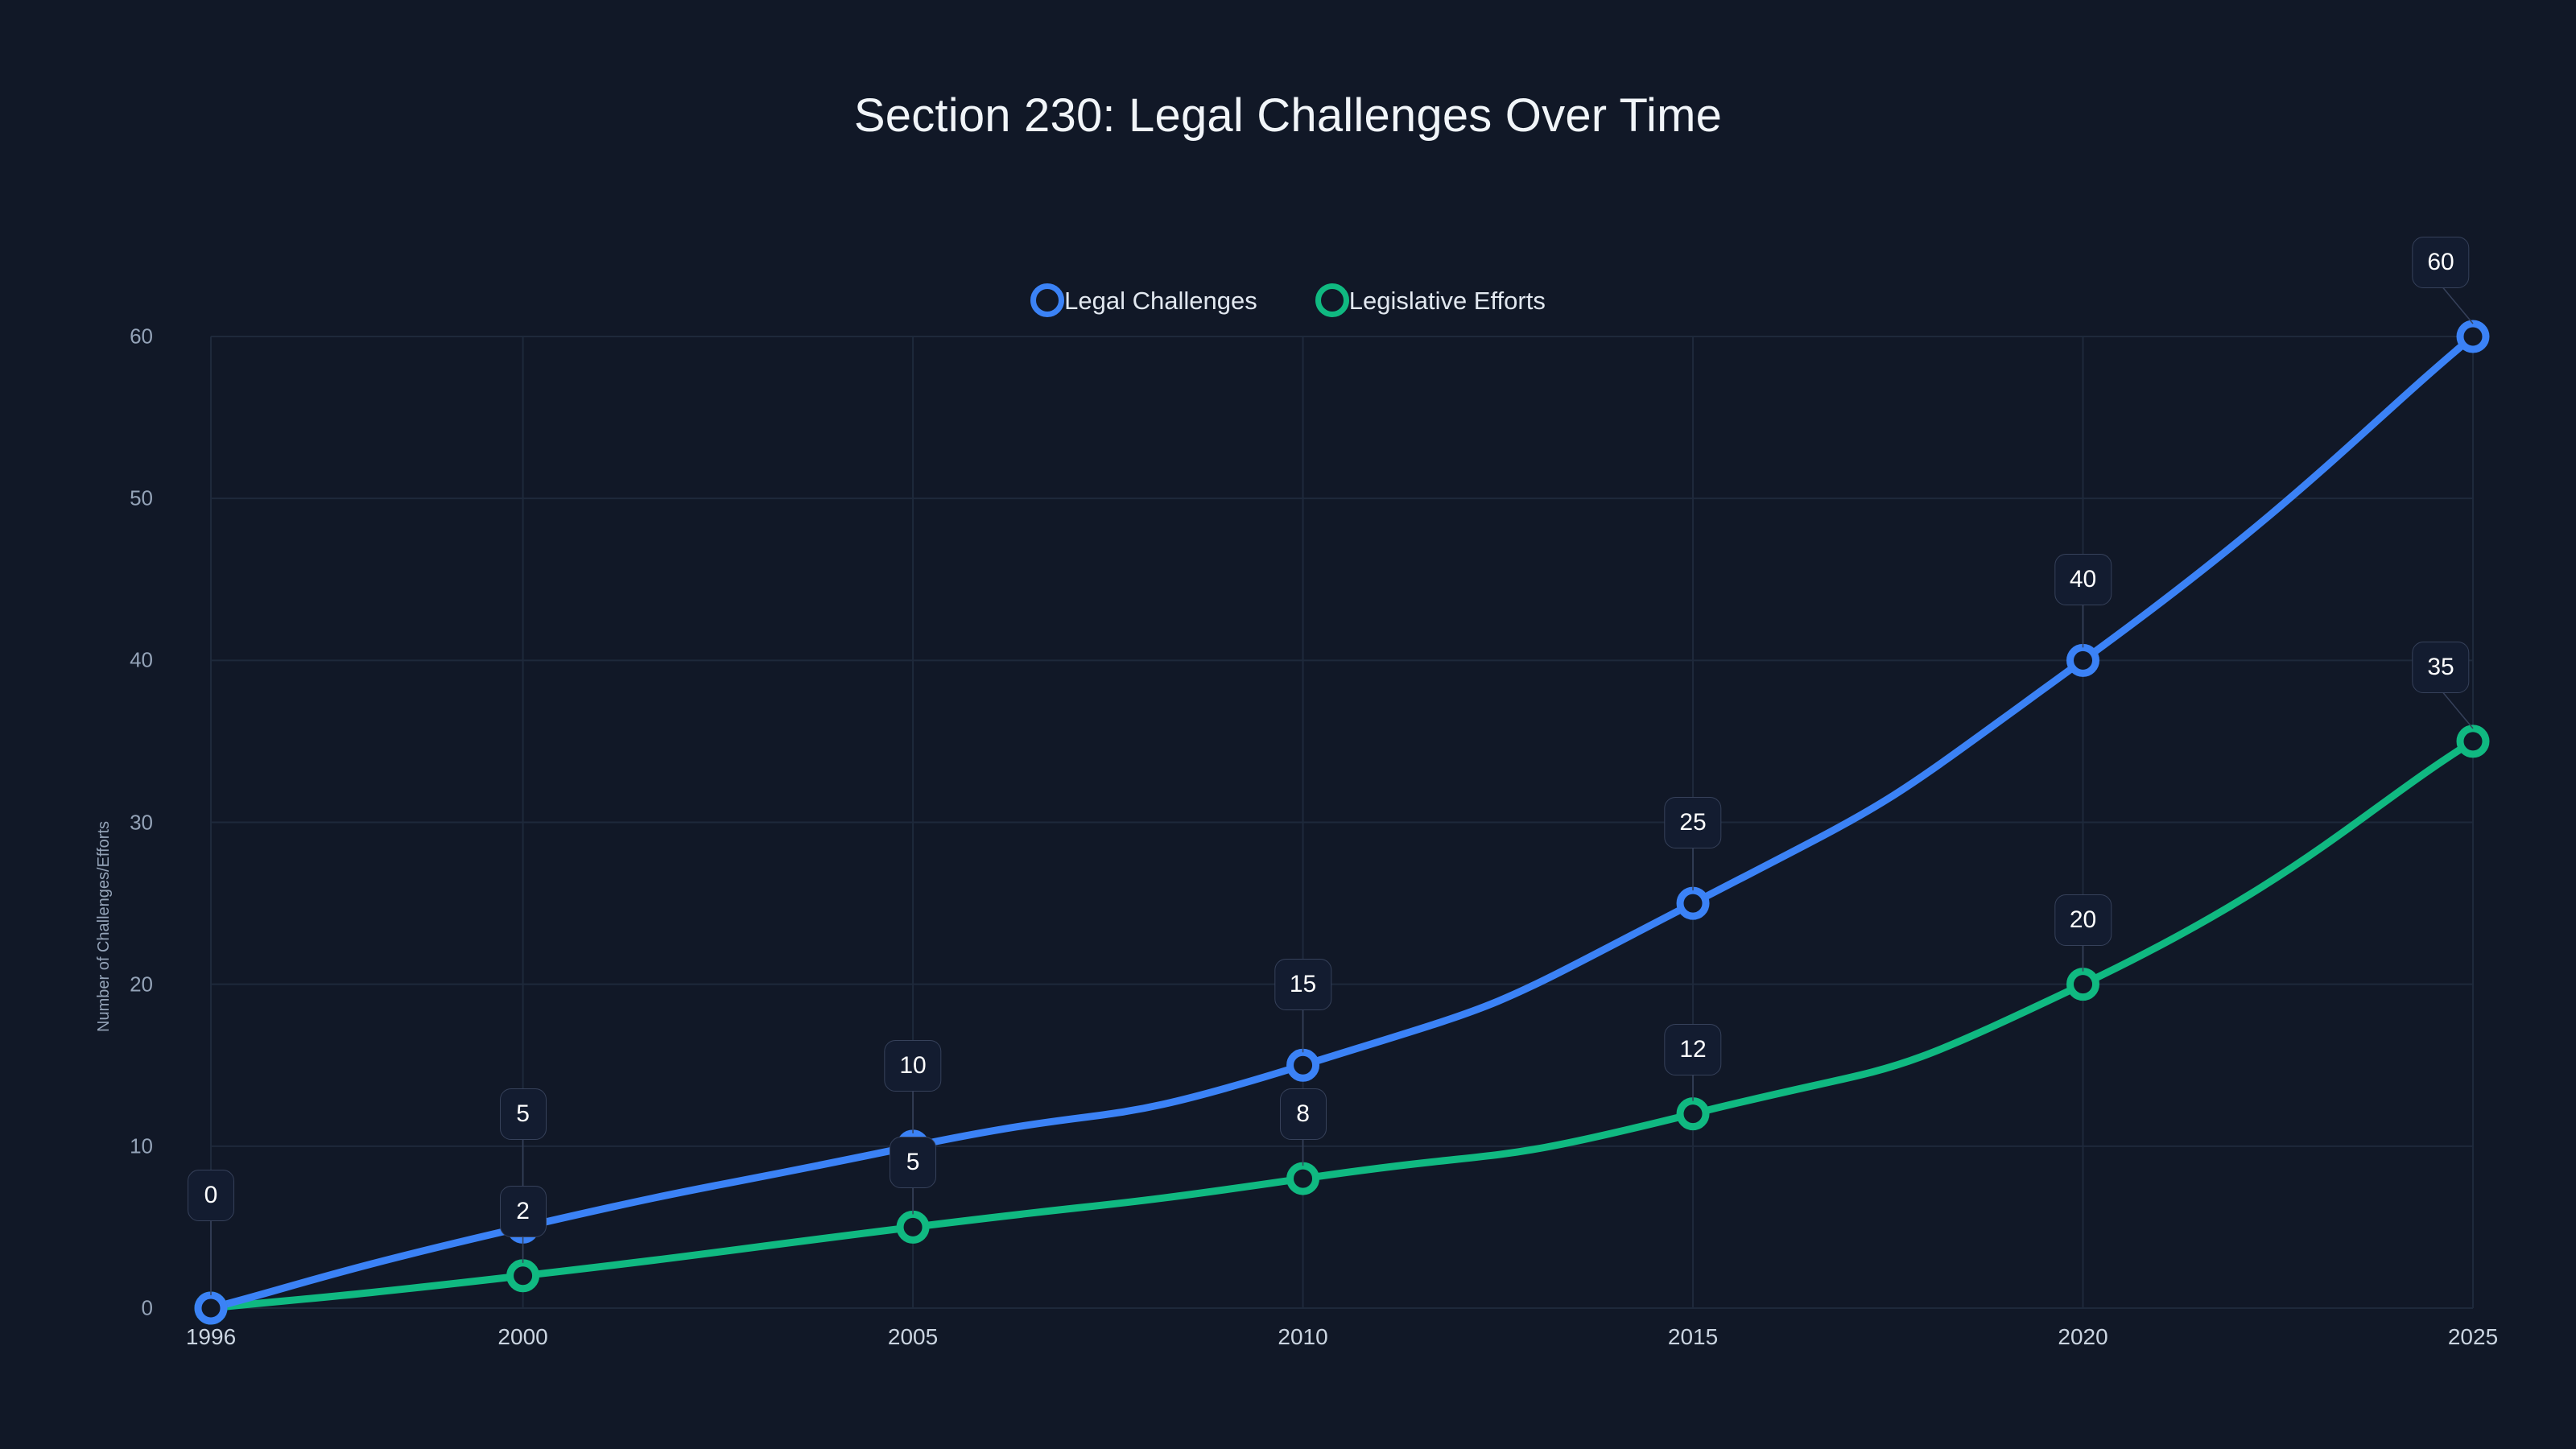 Image resolution: width=2576 pixels, height=1449 pixels. I want to click on y-axis-tick-label: 50, so click(141, 497).